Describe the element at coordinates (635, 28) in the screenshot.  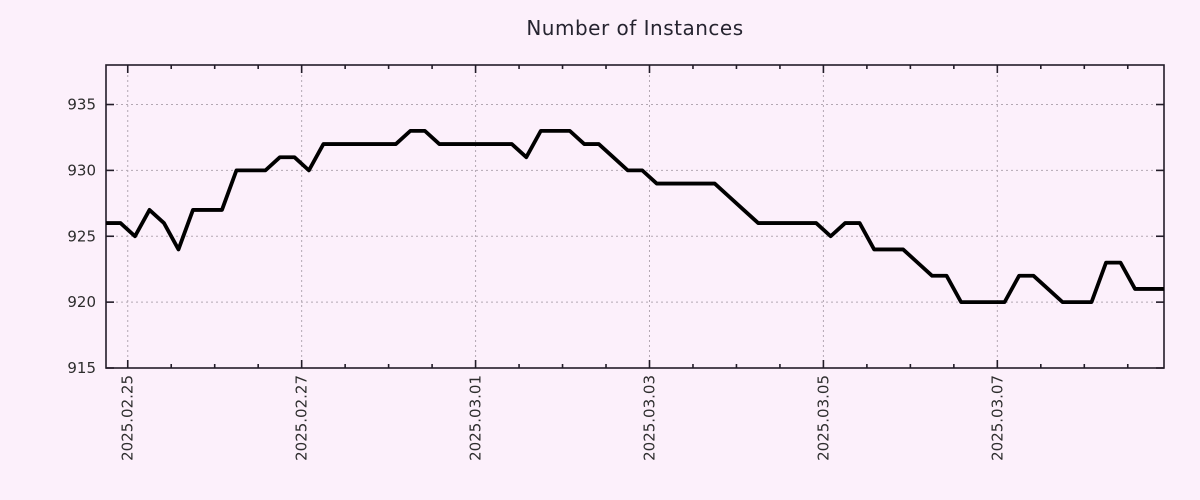
I see `chart-title: Number of Instances` at that location.